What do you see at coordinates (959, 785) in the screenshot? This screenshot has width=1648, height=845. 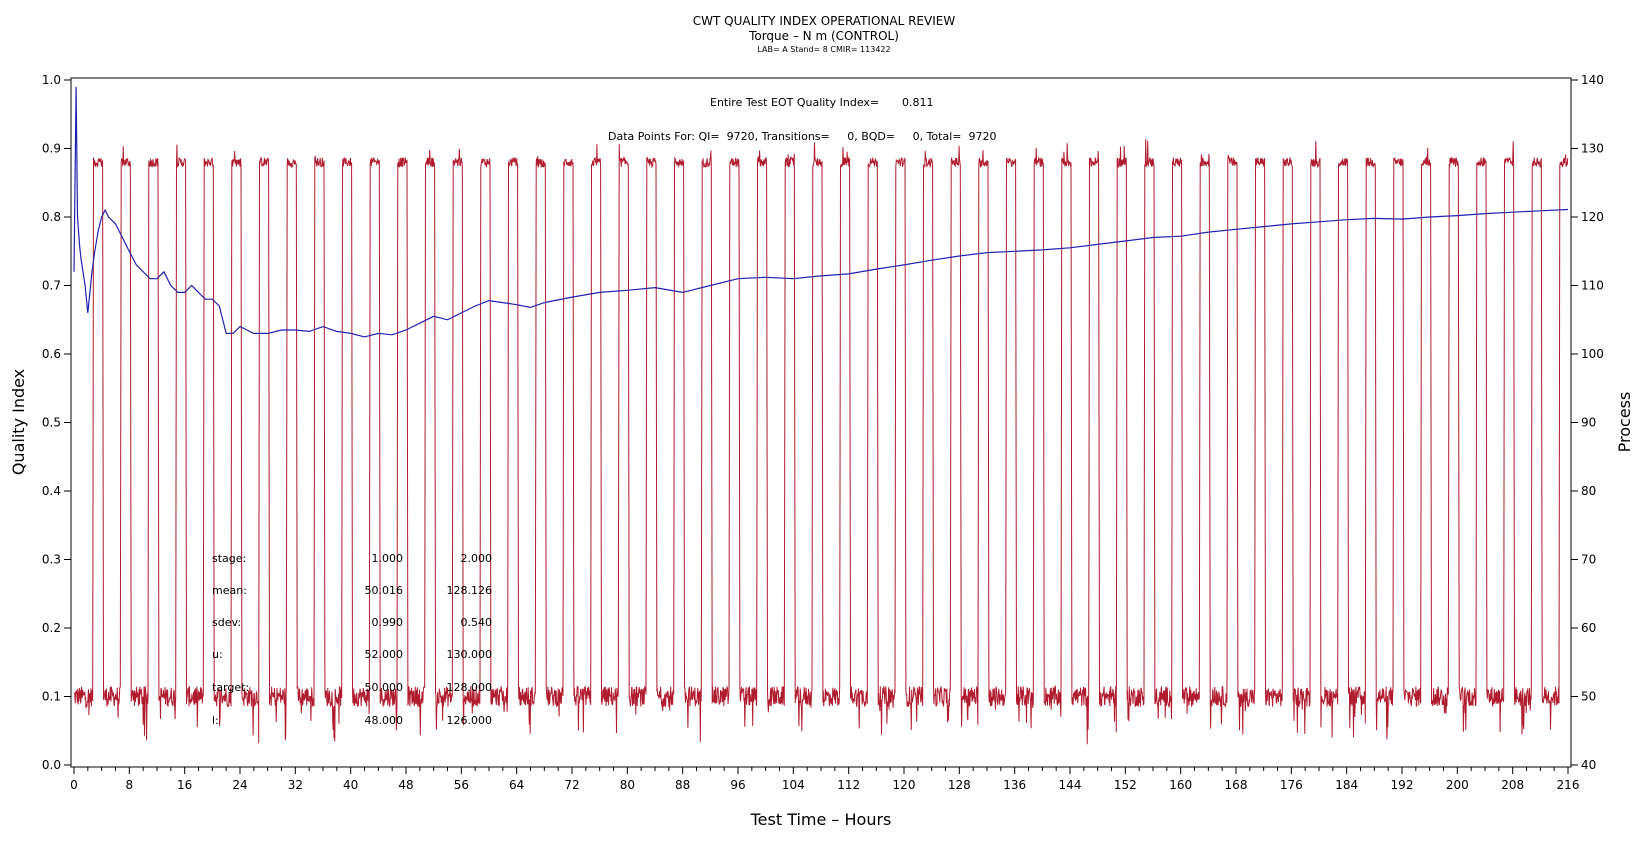 I see `x-tick-label: 128` at bounding box center [959, 785].